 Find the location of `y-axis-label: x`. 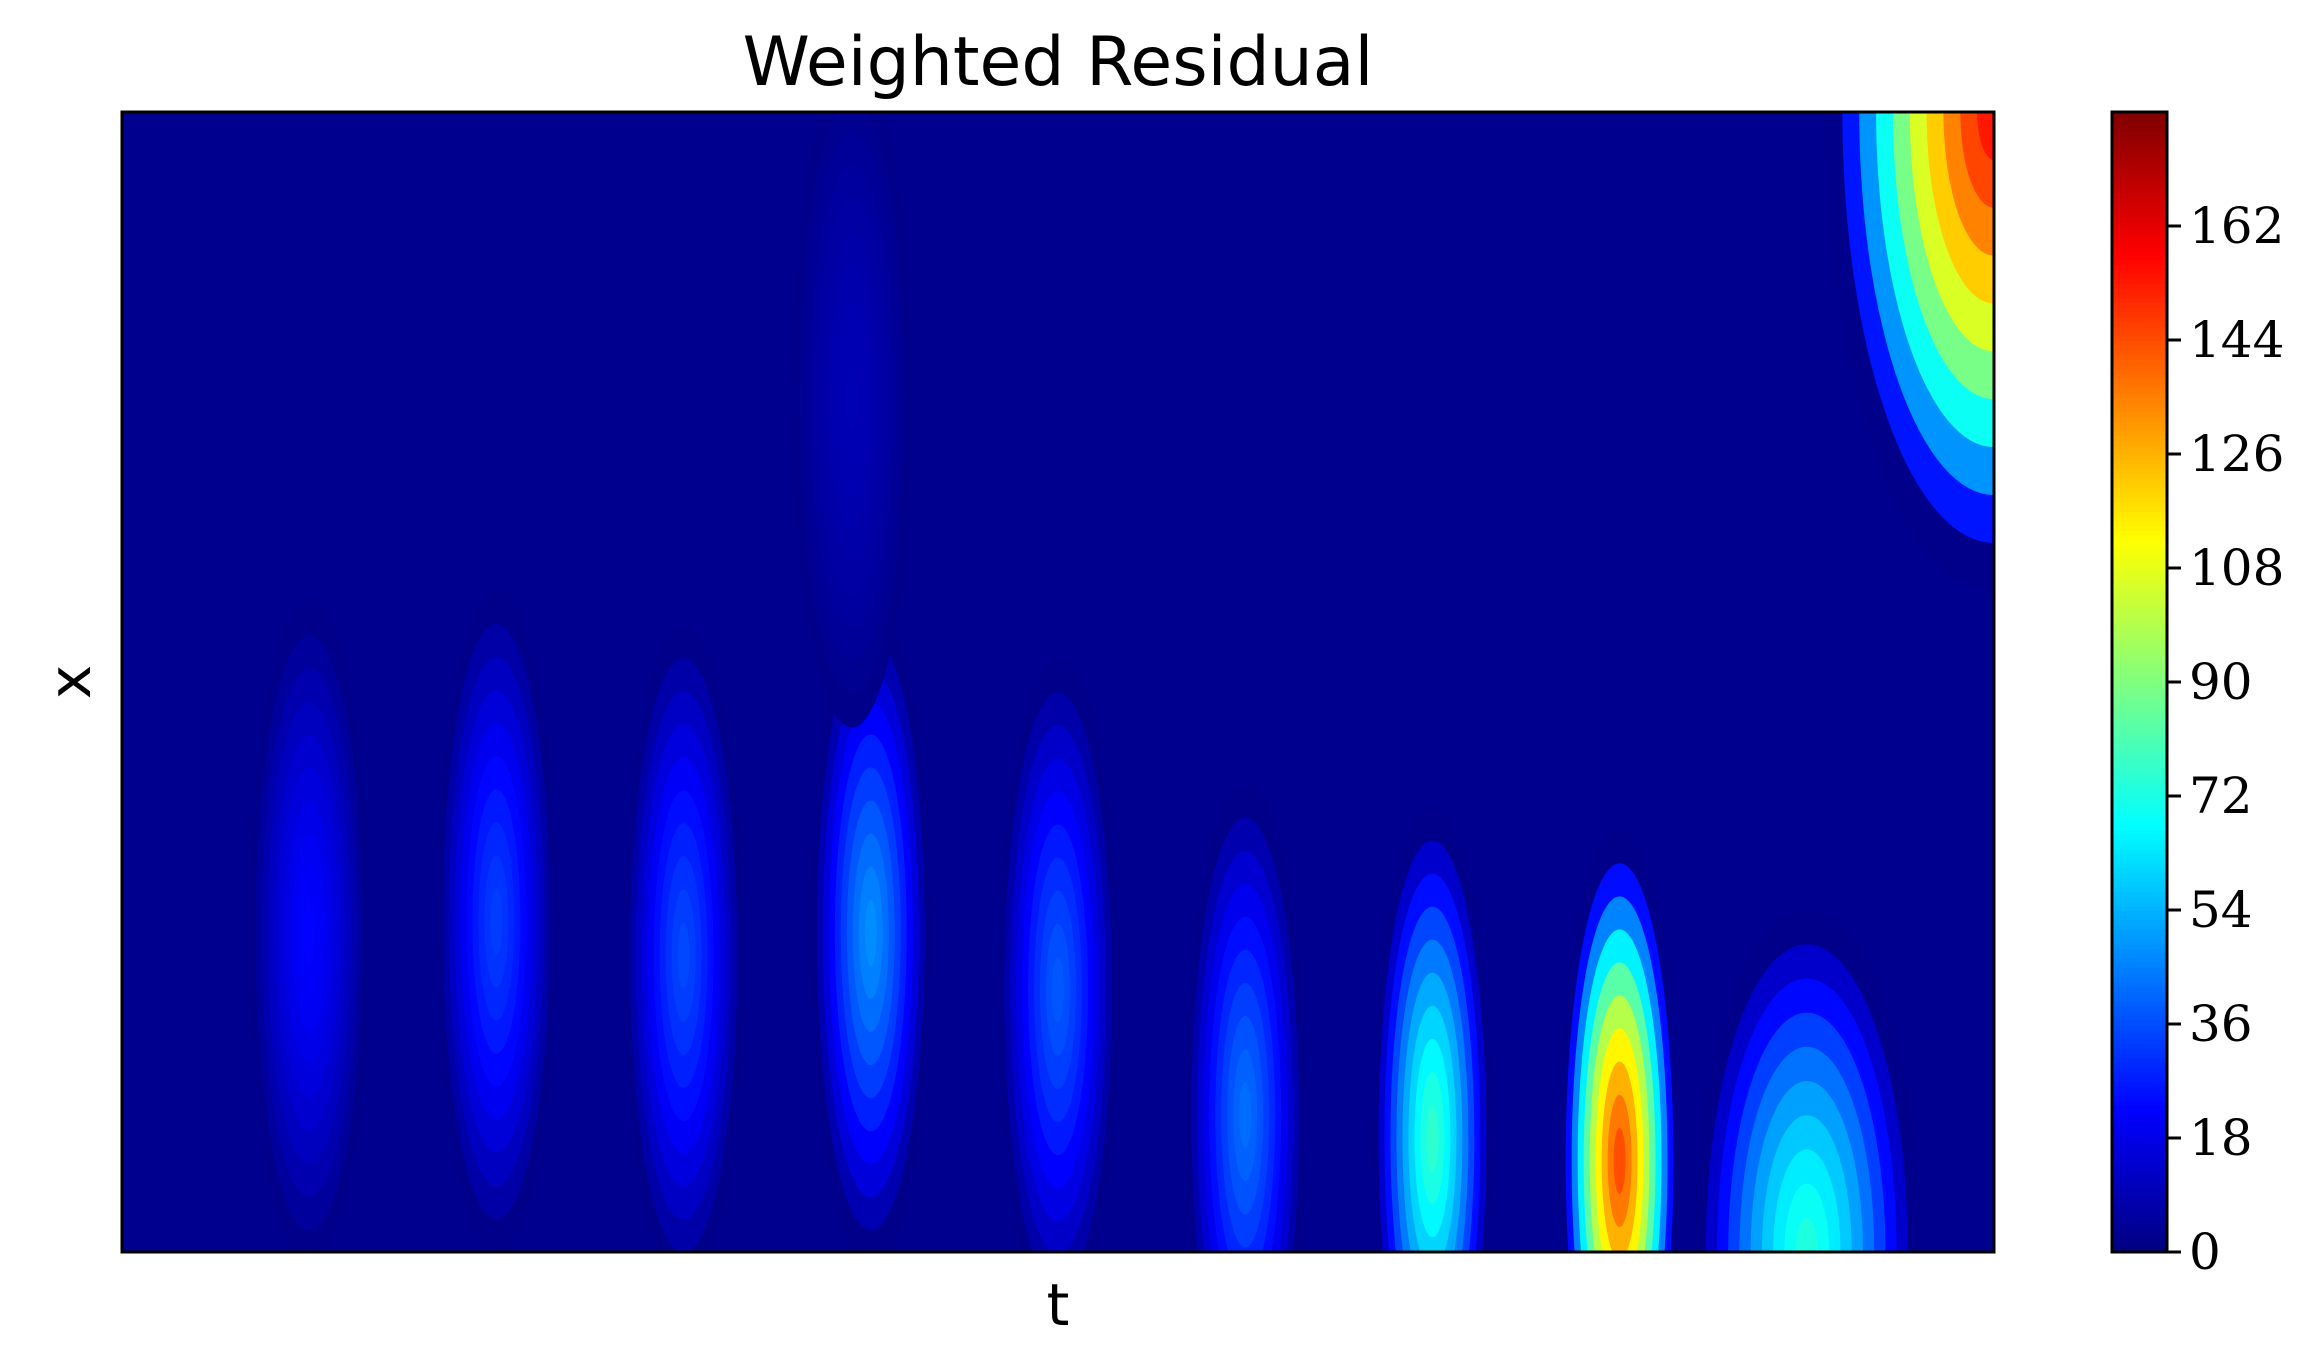

y-axis-label: x is located at coordinates (70, 682).